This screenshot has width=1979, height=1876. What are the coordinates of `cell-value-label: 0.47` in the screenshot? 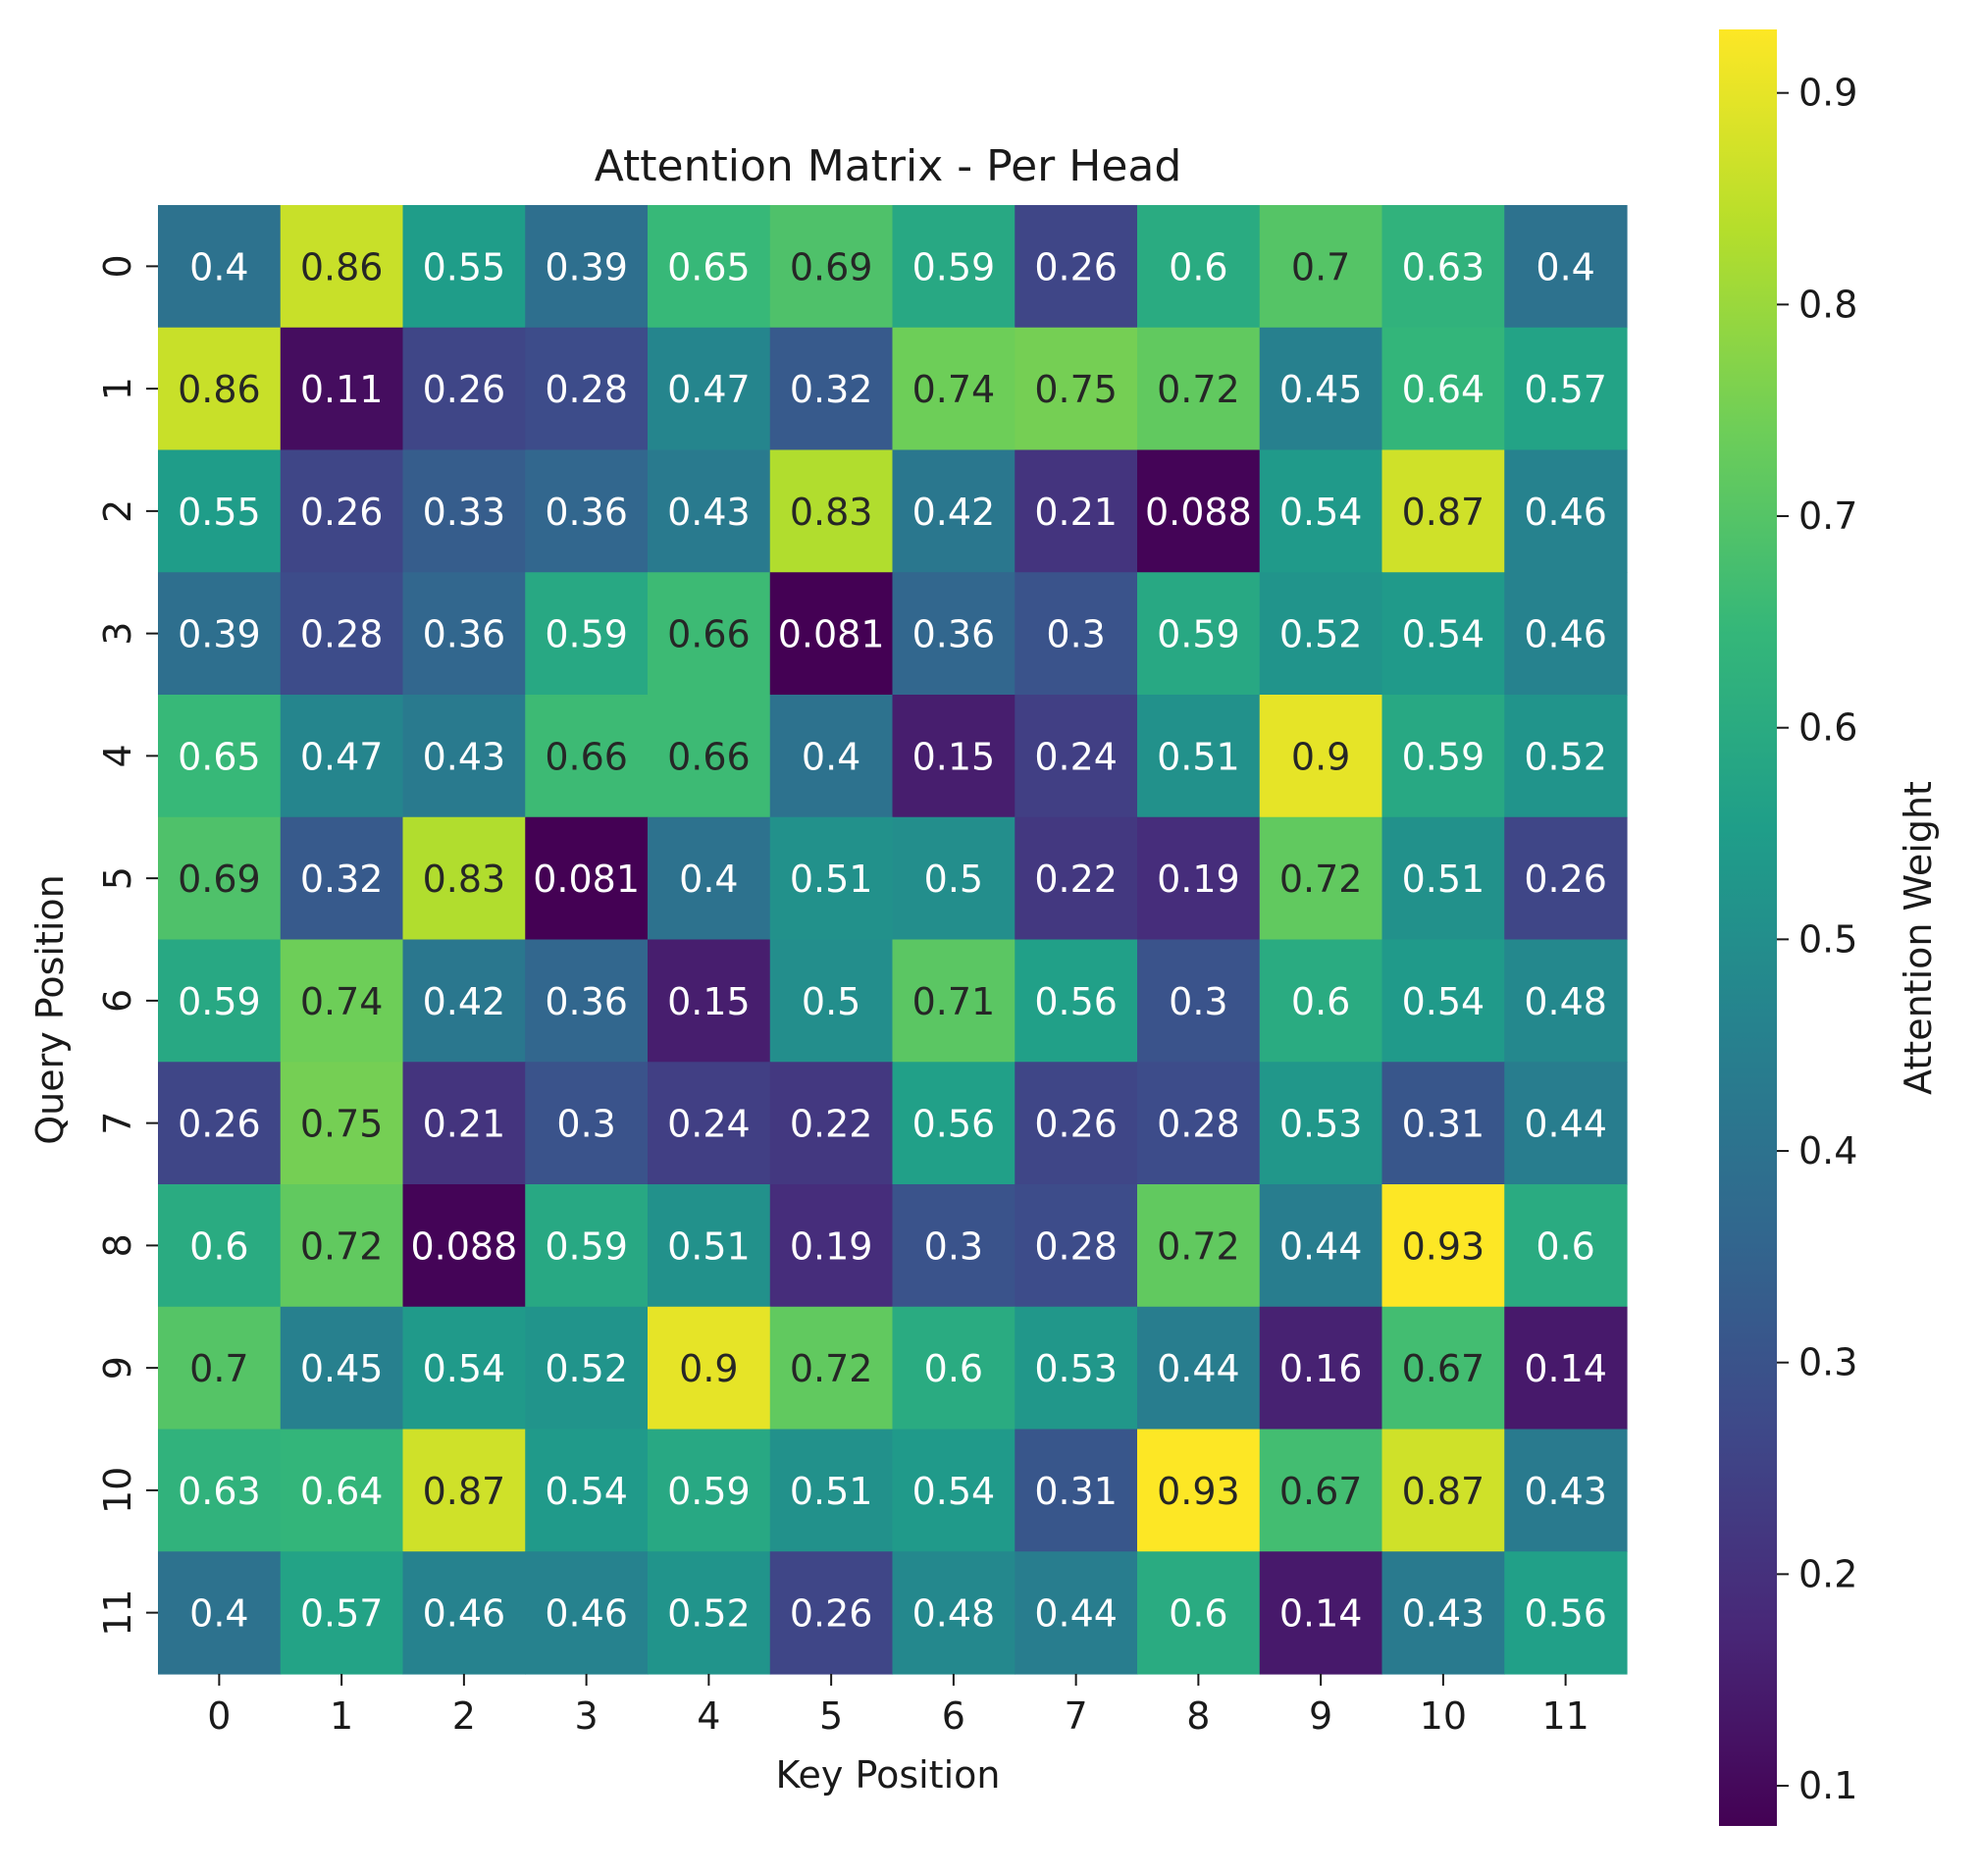 It's located at (342, 756).